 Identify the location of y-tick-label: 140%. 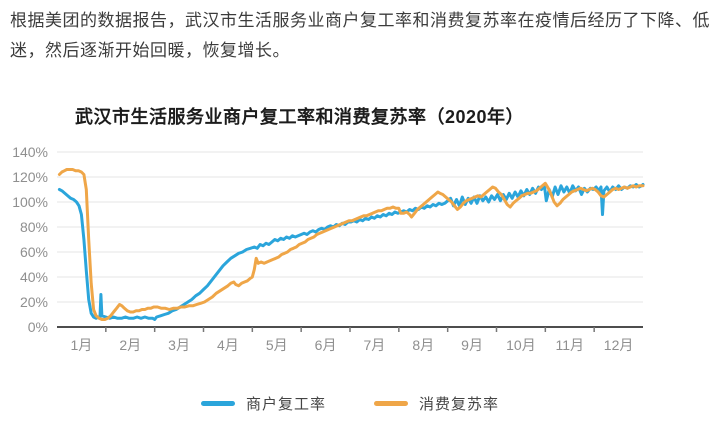
(30, 152).